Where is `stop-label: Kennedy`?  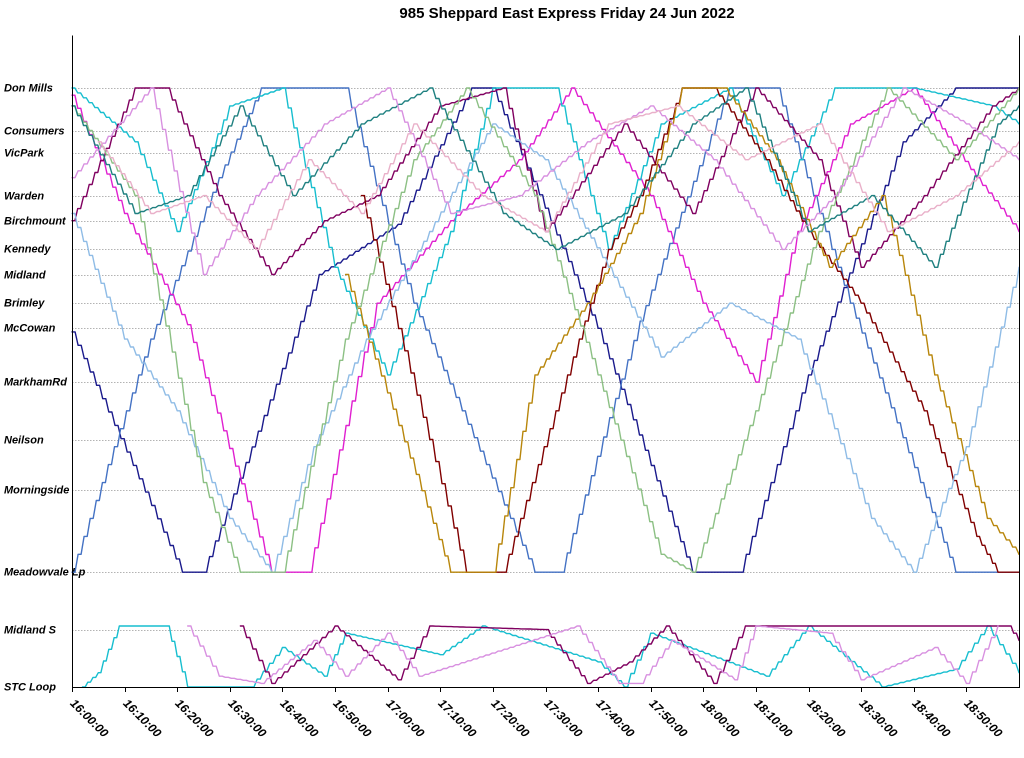 stop-label: Kennedy is located at coordinates (27, 250).